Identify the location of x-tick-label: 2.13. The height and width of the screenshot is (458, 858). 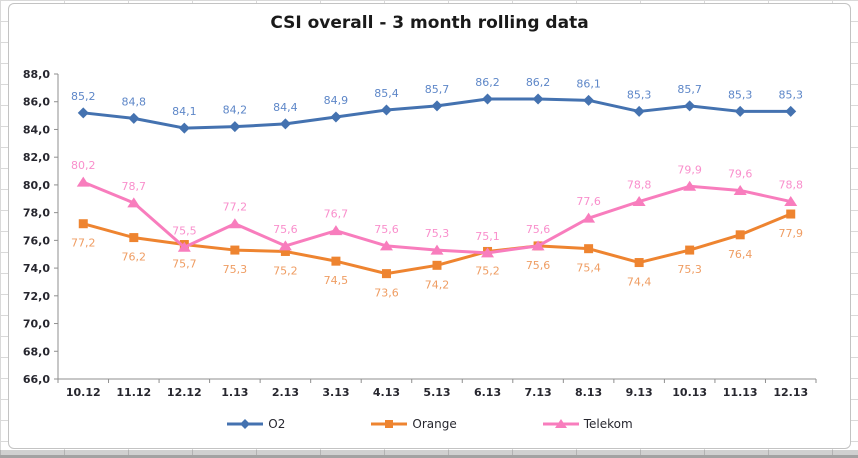
(285, 392).